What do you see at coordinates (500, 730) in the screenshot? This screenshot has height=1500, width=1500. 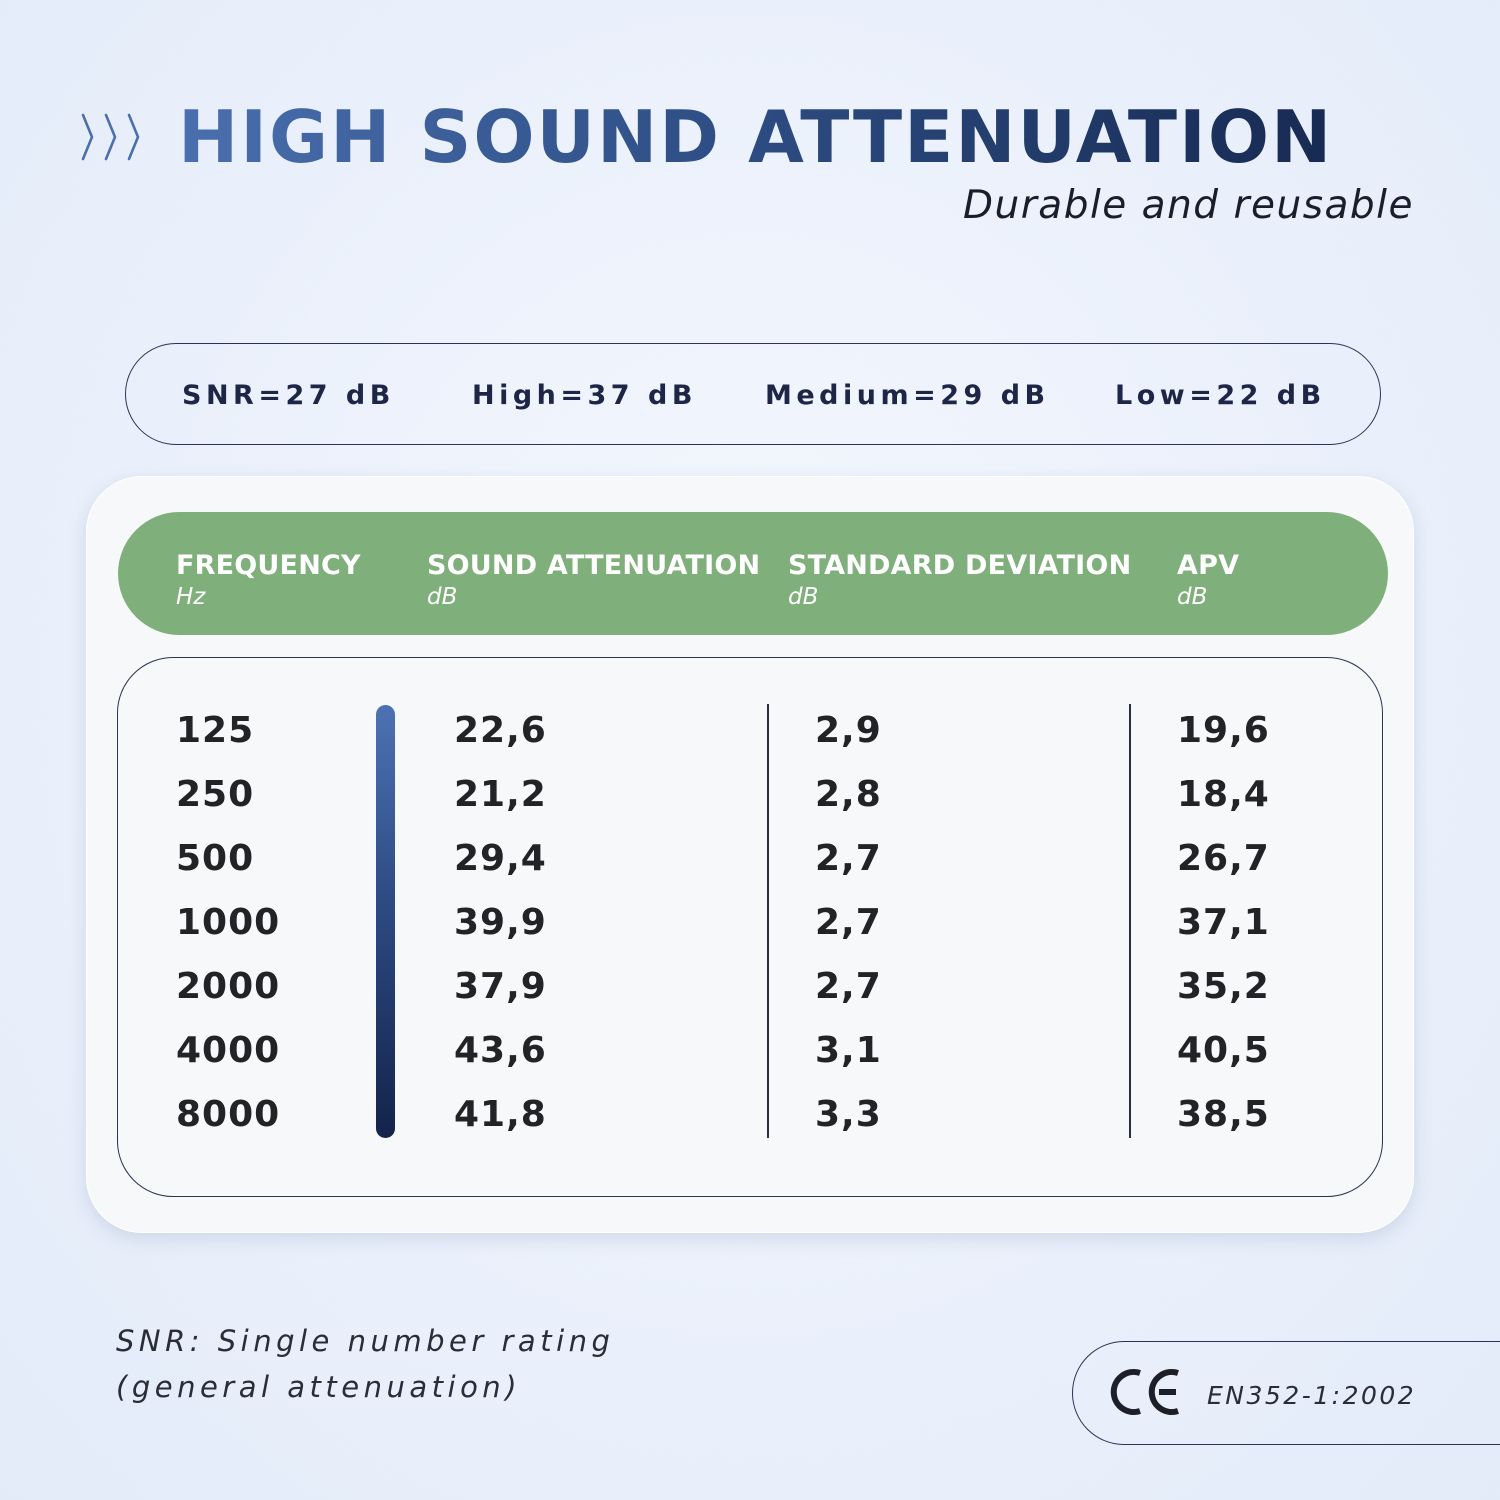 I see `table-cell: 22,6` at bounding box center [500, 730].